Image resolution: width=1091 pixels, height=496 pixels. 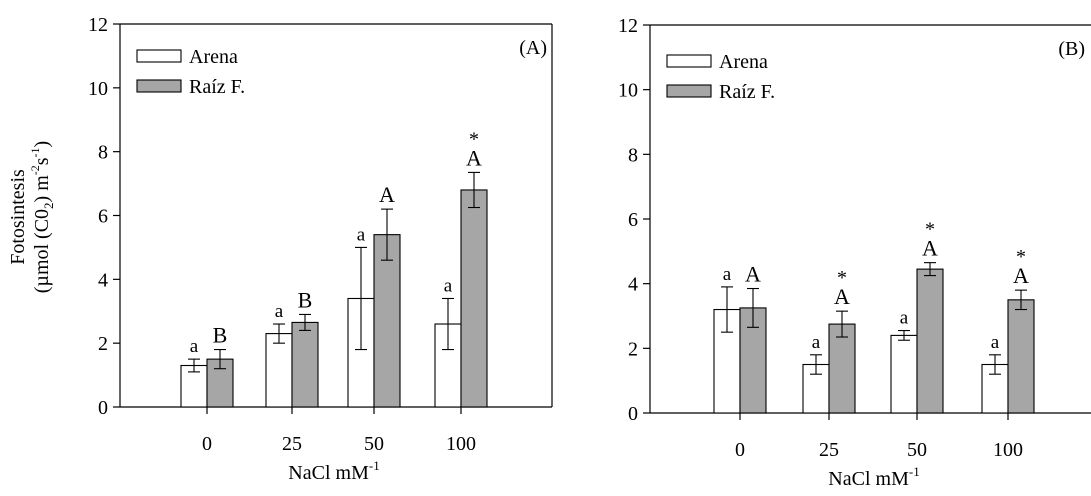 What do you see at coordinates (18, 217) in the screenshot?
I see `y-axis-title-line1: Fotosintesis` at bounding box center [18, 217].